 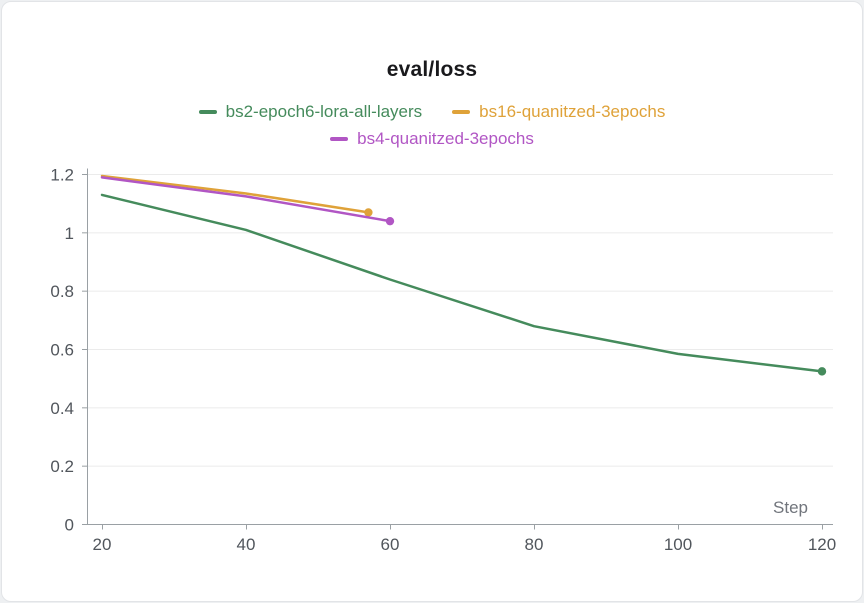 I want to click on legend-label: bs16-quanitzed-3epochs, so click(x=572, y=111).